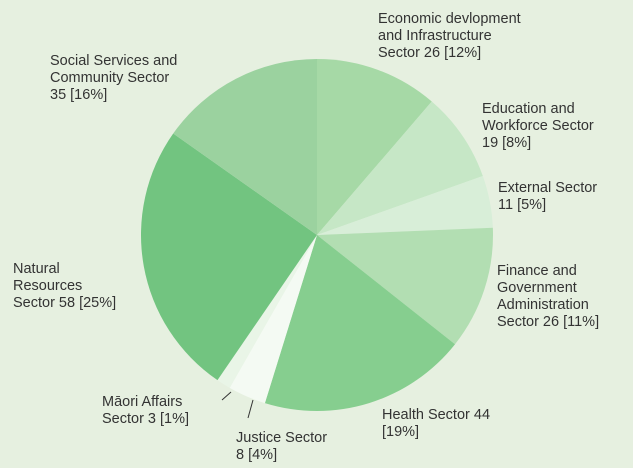  What do you see at coordinates (506, 143) in the screenshot?
I see `label-line: 19 [8%]` at bounding box center [506, 143].